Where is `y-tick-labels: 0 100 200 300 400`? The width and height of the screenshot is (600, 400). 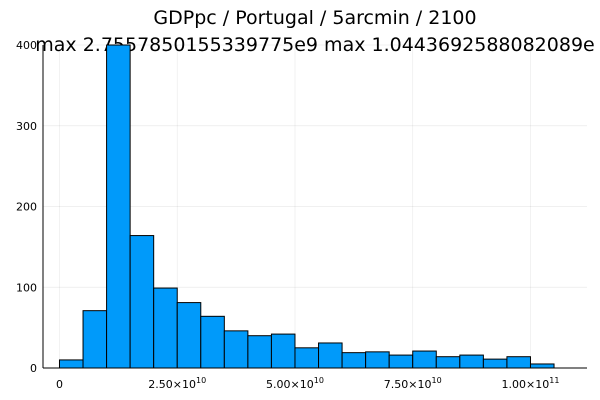 y-tick-labels: 0 100 200 300 400 is located at coordinates (26, 207).